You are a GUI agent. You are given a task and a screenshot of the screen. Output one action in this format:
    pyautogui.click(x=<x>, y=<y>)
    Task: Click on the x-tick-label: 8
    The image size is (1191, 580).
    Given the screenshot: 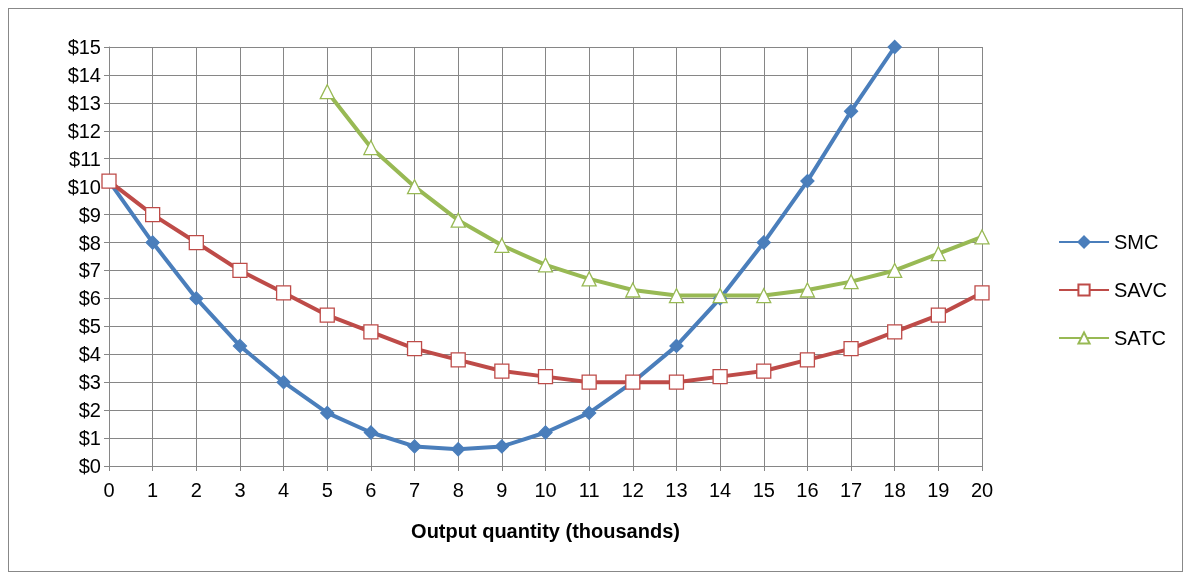 What is the action you would take?
    pyautogui.click(x=458, y=490)
    